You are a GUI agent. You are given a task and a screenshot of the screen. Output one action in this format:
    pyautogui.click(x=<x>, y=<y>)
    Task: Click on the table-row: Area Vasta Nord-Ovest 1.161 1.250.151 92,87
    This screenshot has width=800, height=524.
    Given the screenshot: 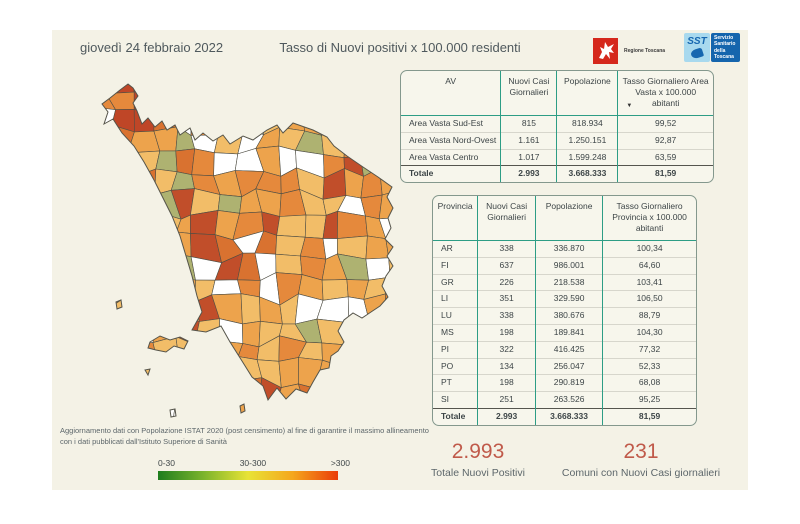 What is the action you would take?
    pyautogui.click(x=557, y=140)
    